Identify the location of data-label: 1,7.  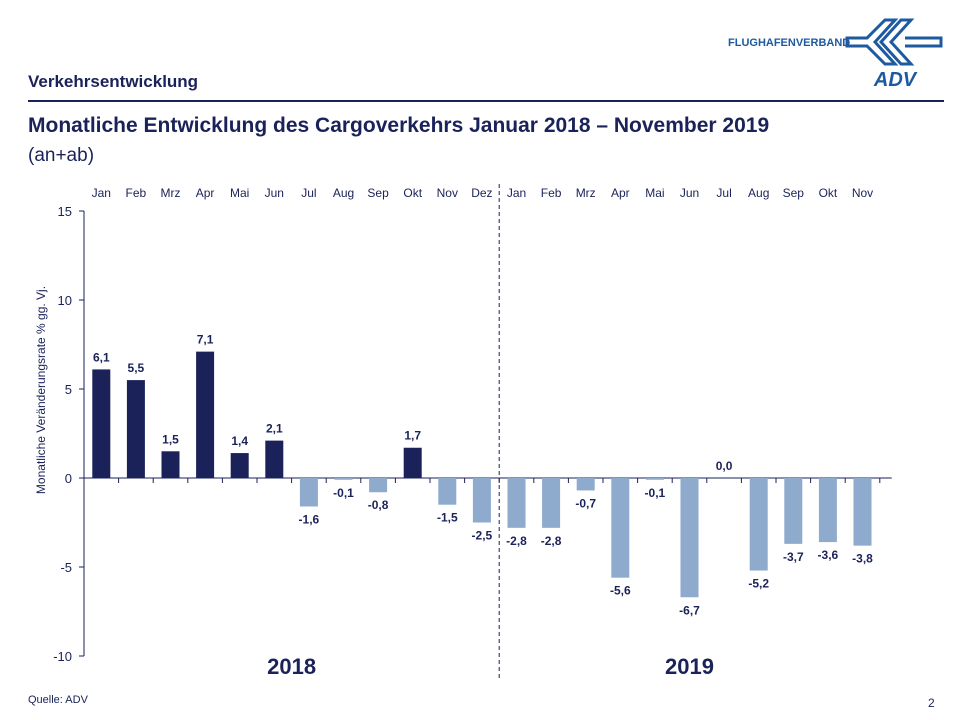
(412, 436).